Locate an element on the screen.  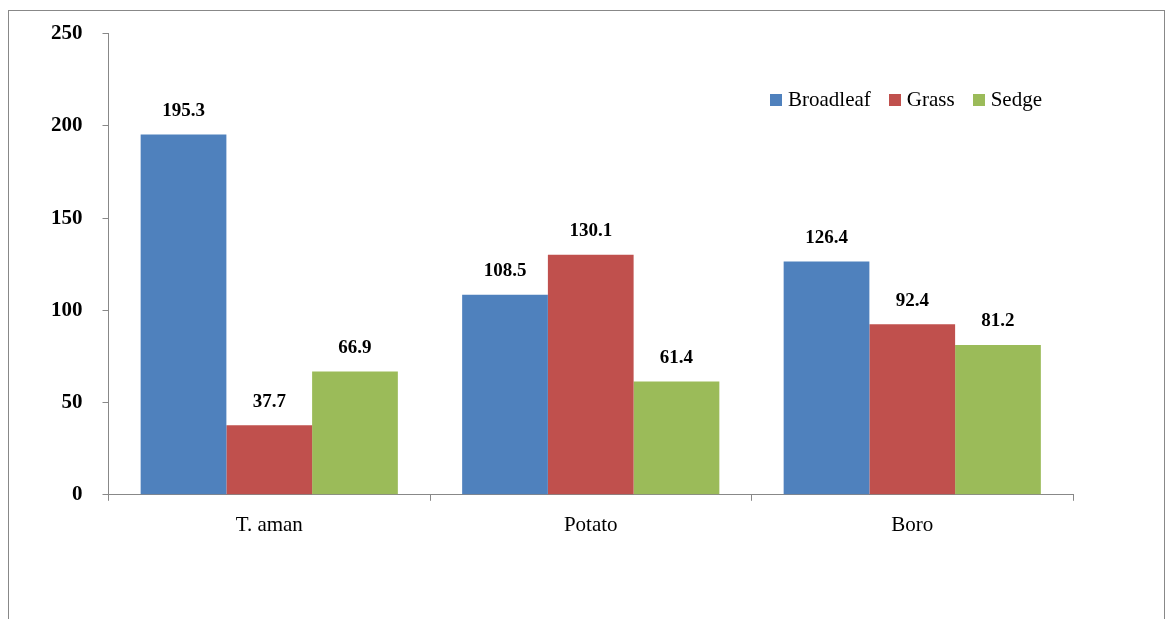
y-tick-label: 100 is located at coordinates (67, 308).